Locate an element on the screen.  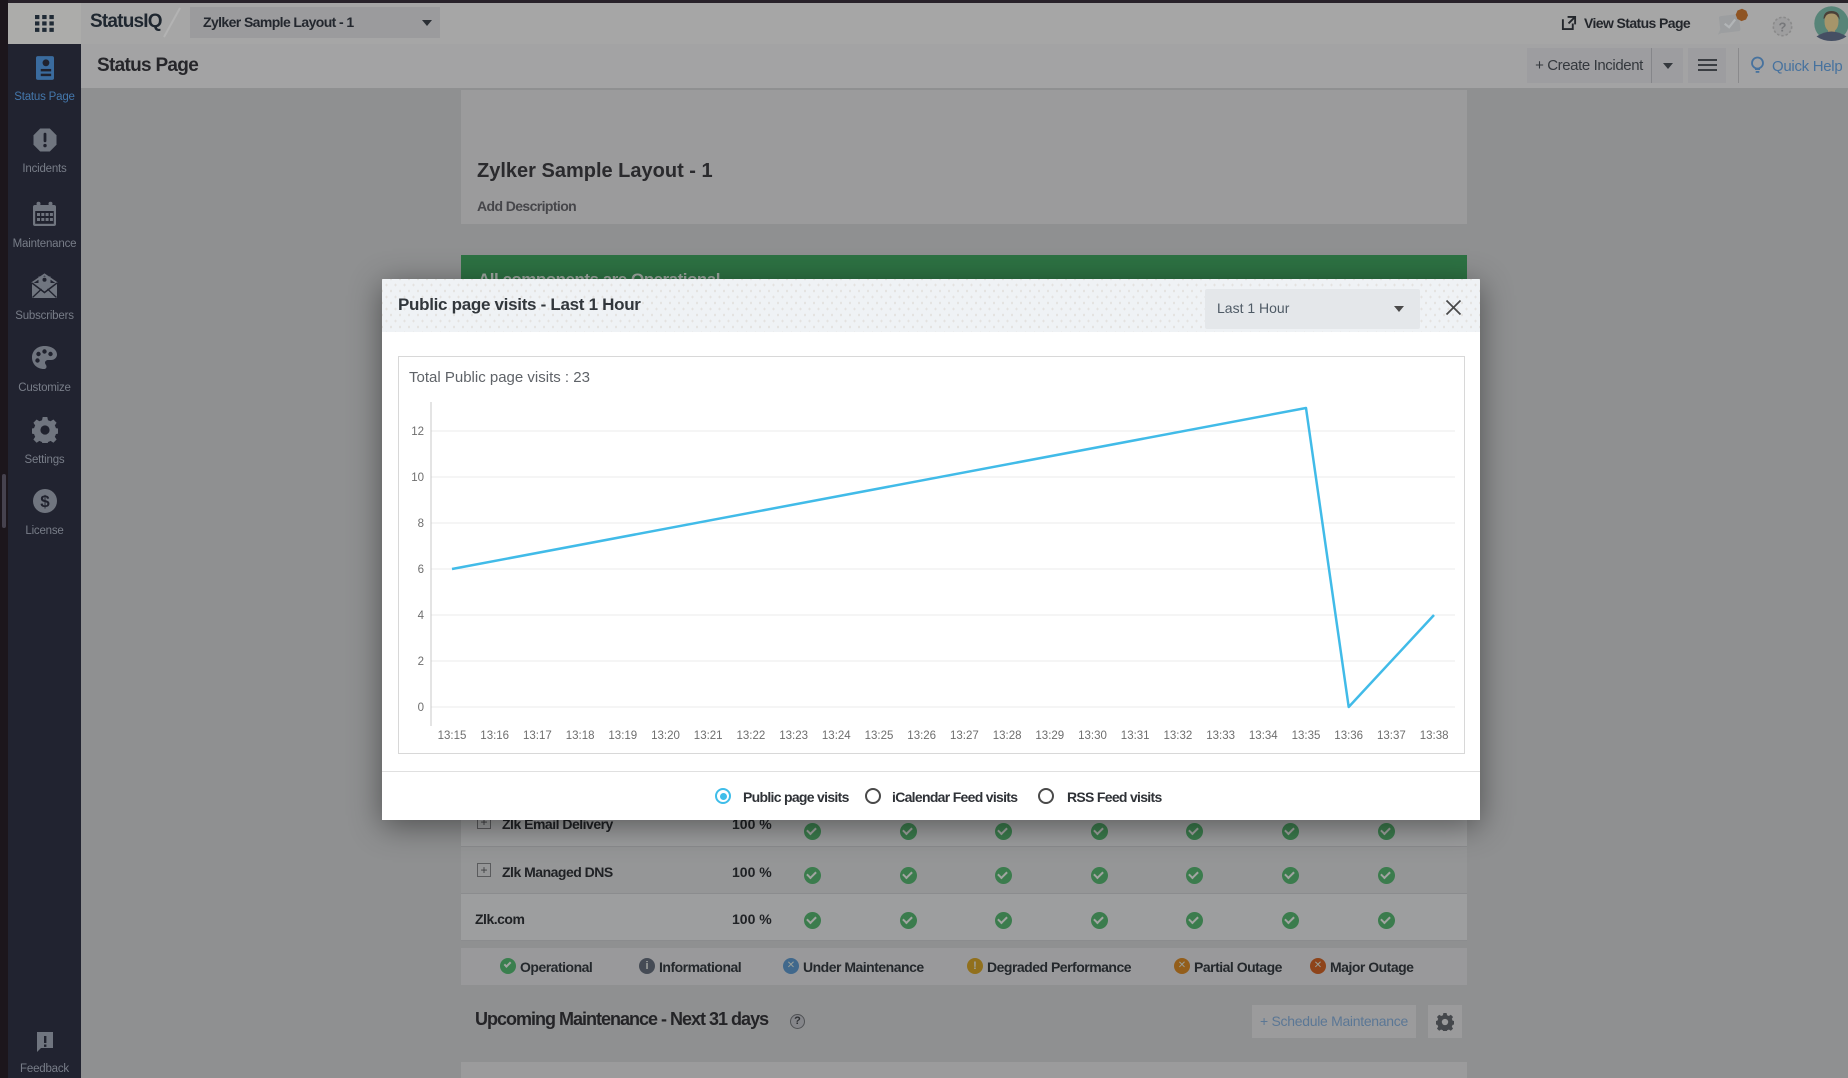
svg-text: 13:36 is located at coordinates (1348, 736).